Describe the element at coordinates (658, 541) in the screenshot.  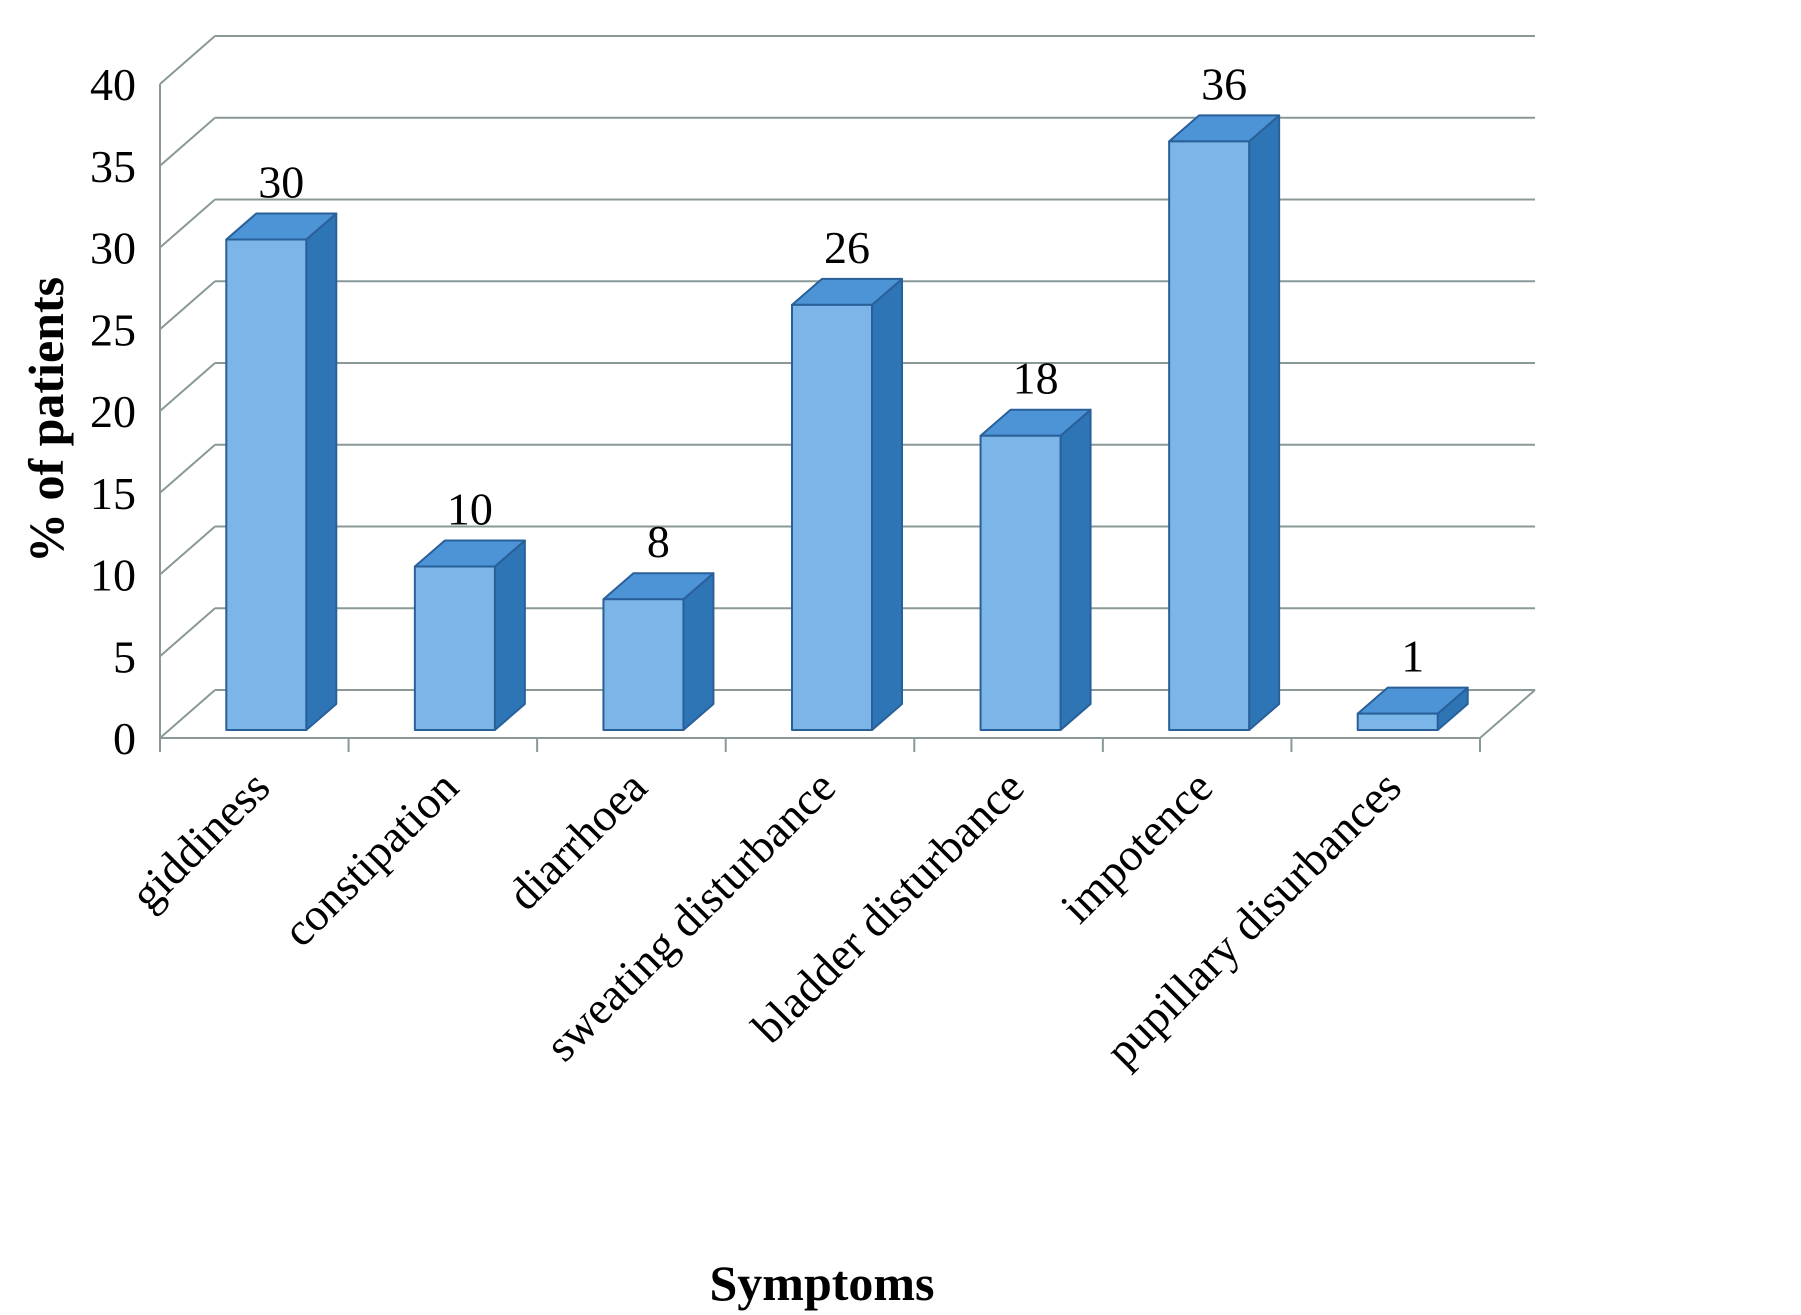
I see `bar-value-label: 8` at that location.